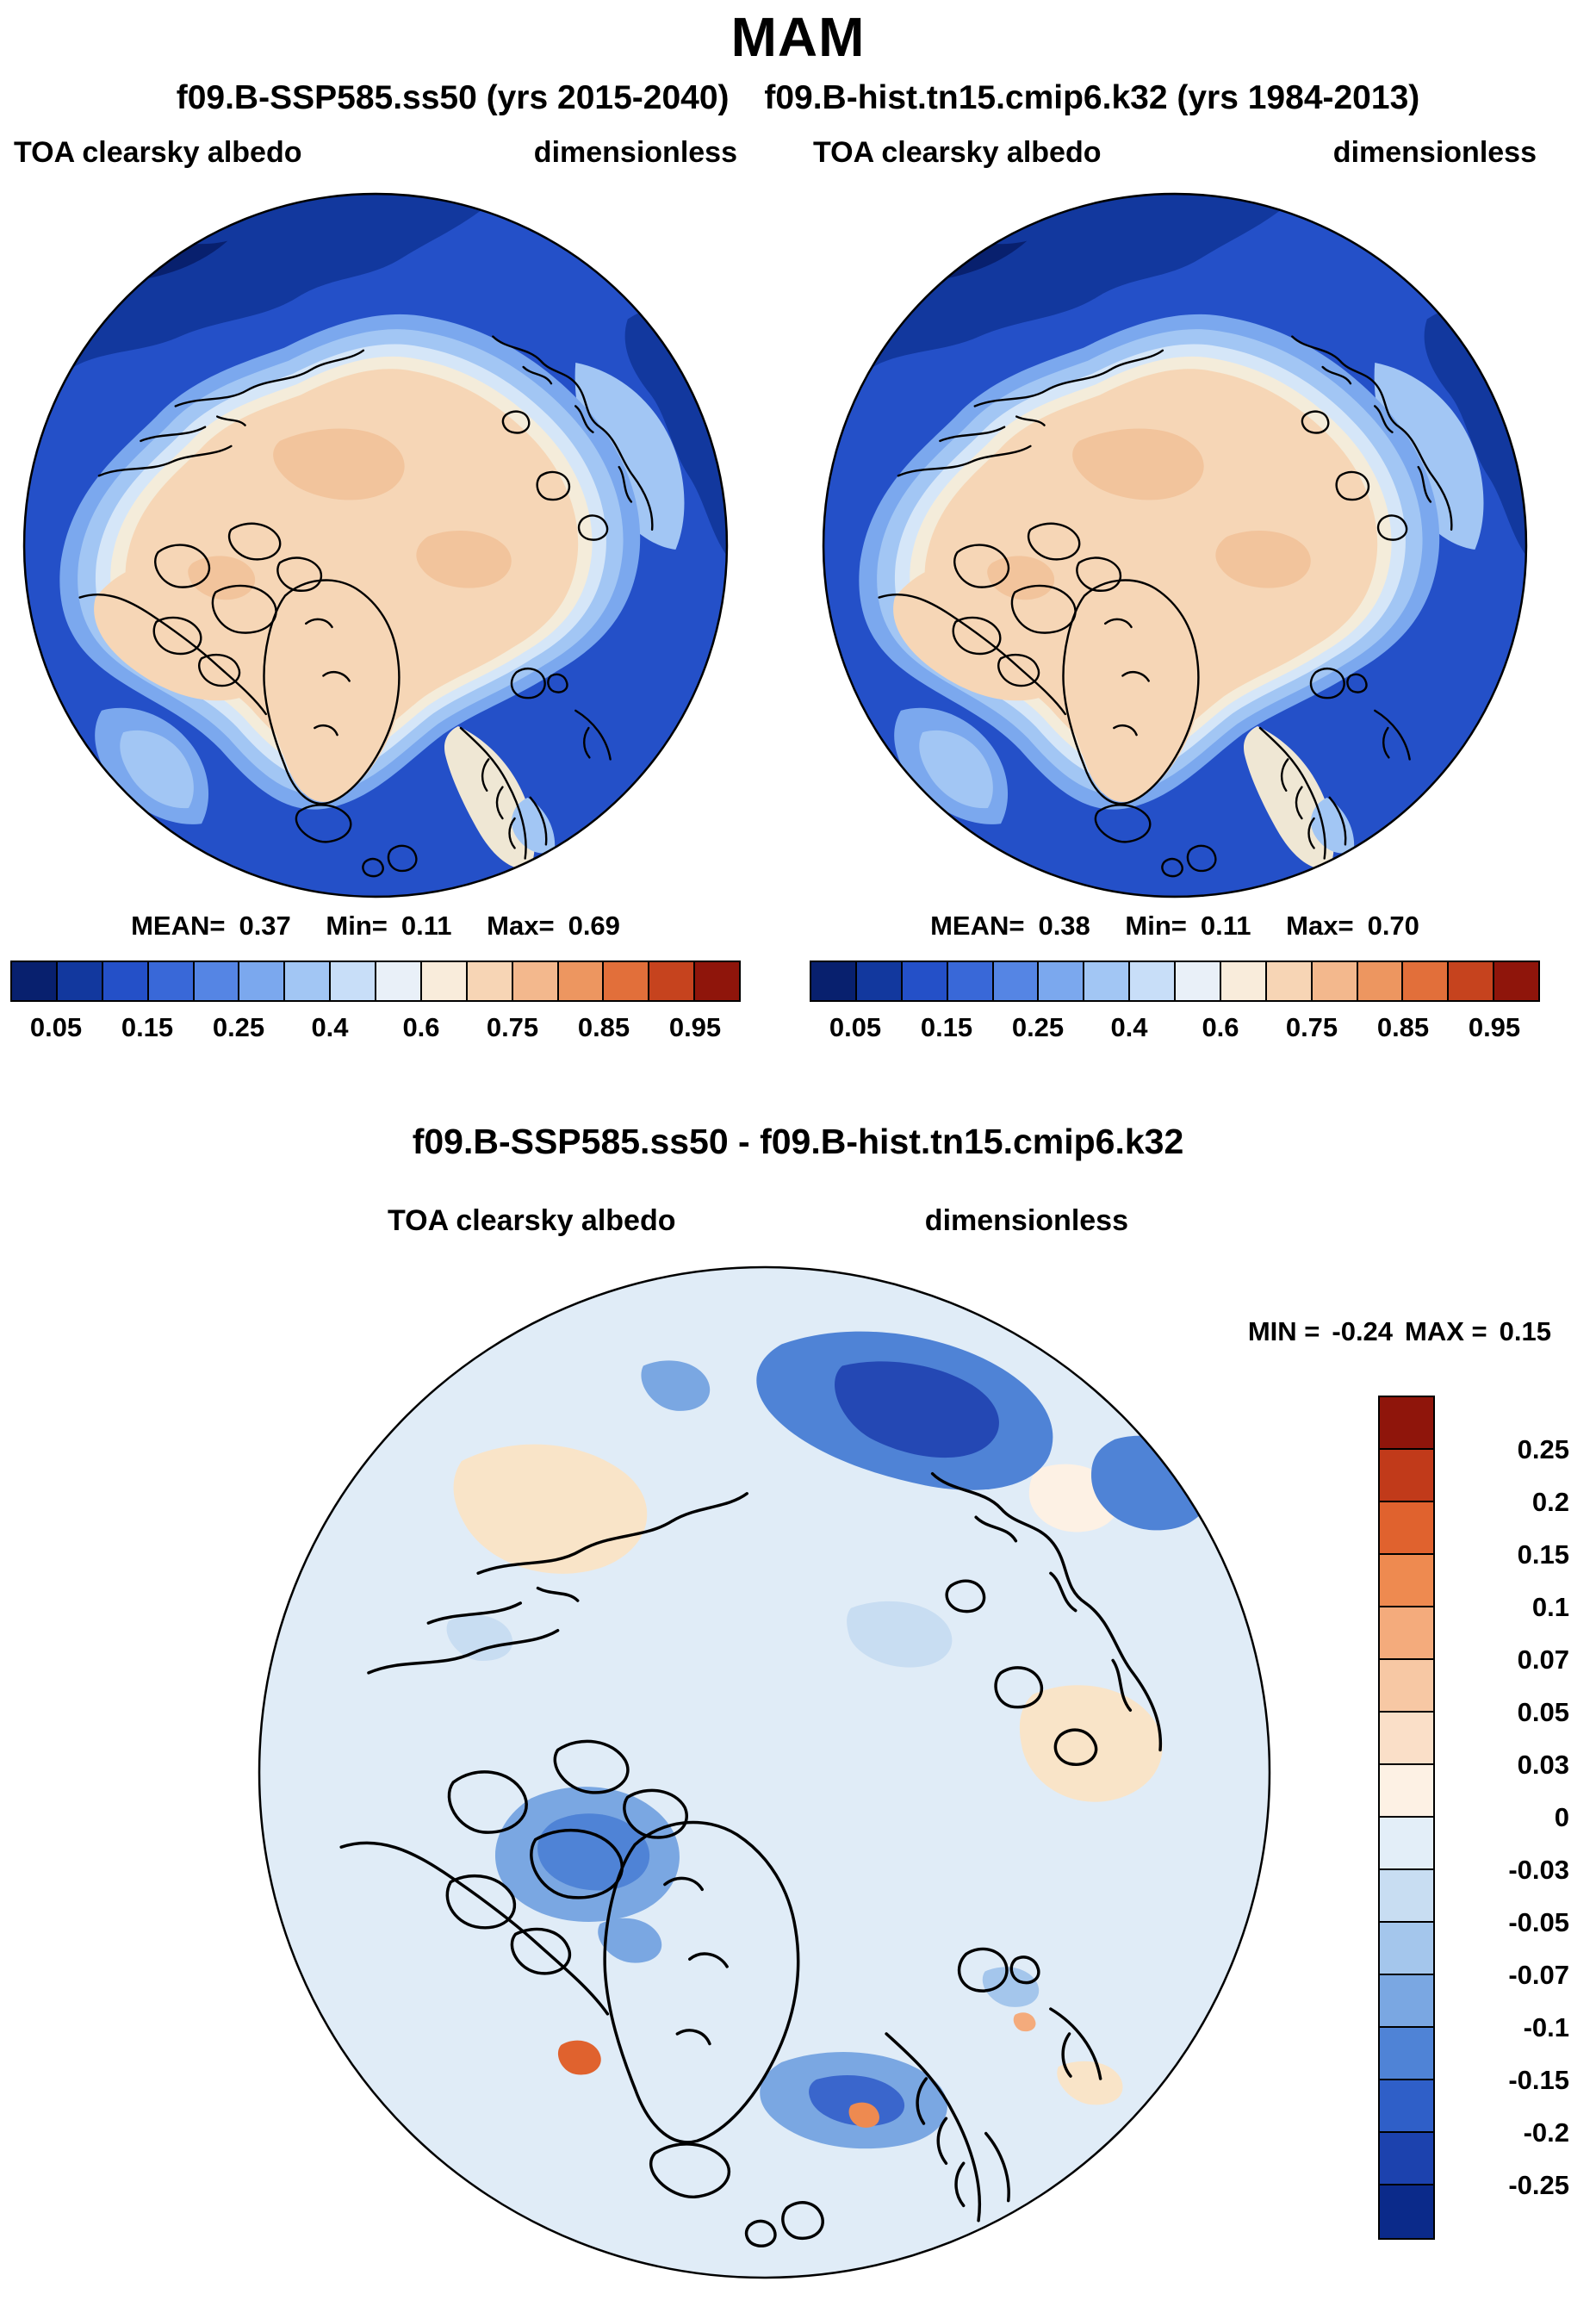 This screenshot has width=1596, height=2319. Describe the element at coordinates (1064, 926) in the screenshot. I see `mean-value: 0.38` at that location.